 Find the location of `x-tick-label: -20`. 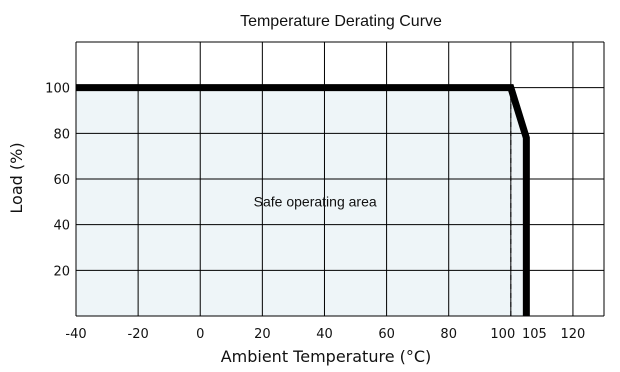

x-tick-label: -20 is located at coordinates (138, 334).